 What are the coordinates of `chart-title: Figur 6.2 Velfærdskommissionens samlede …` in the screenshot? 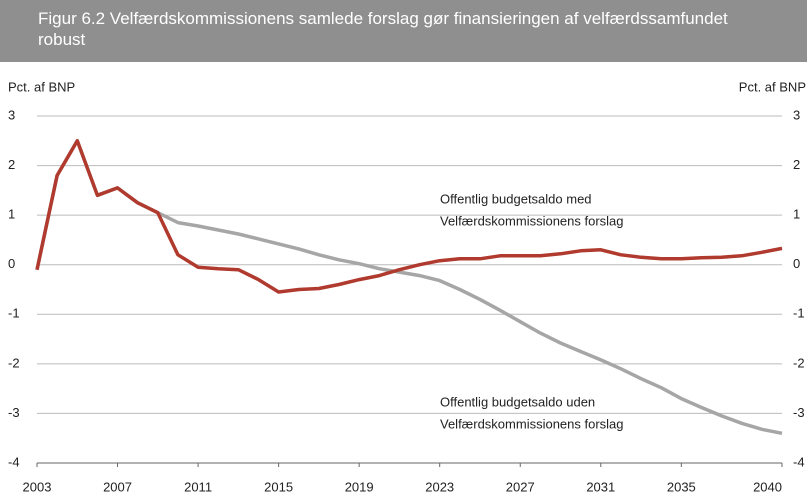 It's located at (403, 31).